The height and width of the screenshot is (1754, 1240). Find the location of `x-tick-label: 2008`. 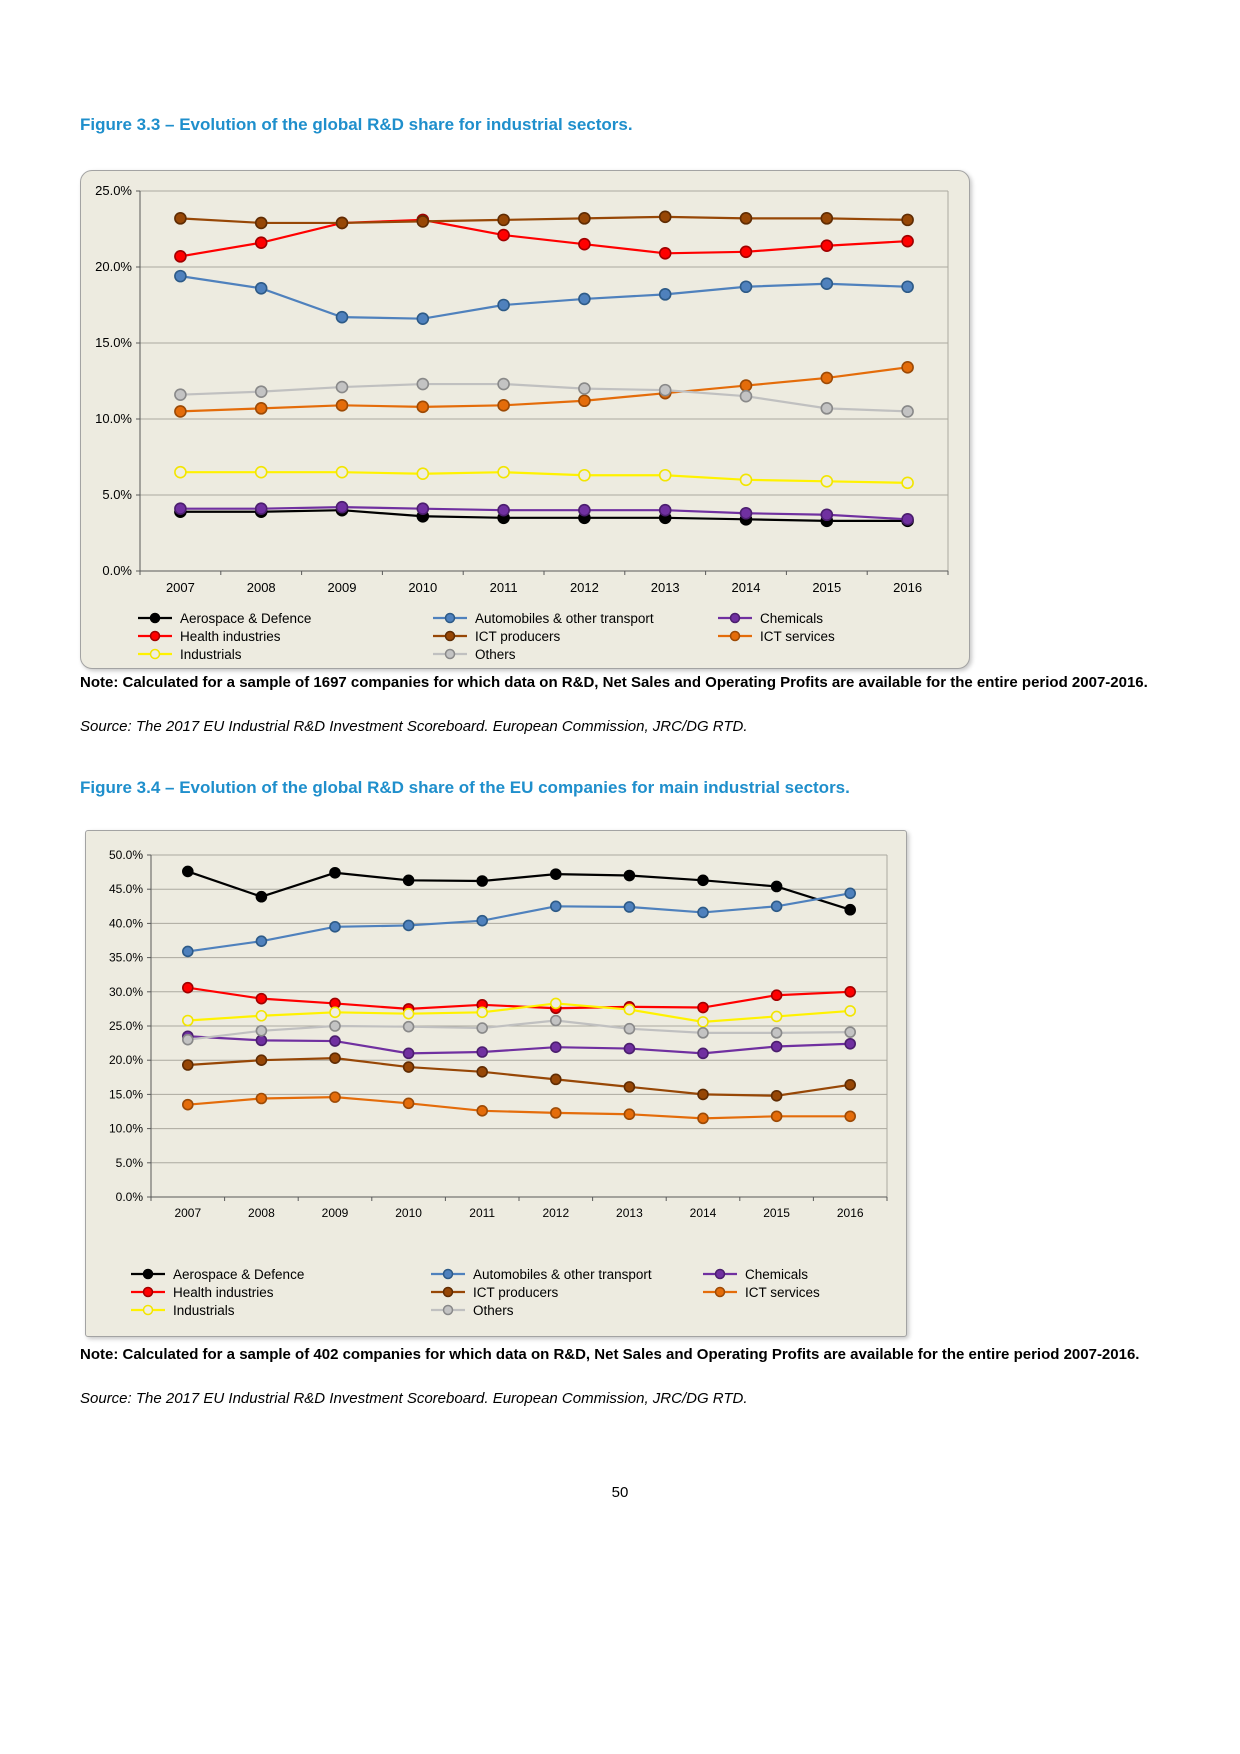

x-tick-label: 2008 is located at coordinates (261, 1213).